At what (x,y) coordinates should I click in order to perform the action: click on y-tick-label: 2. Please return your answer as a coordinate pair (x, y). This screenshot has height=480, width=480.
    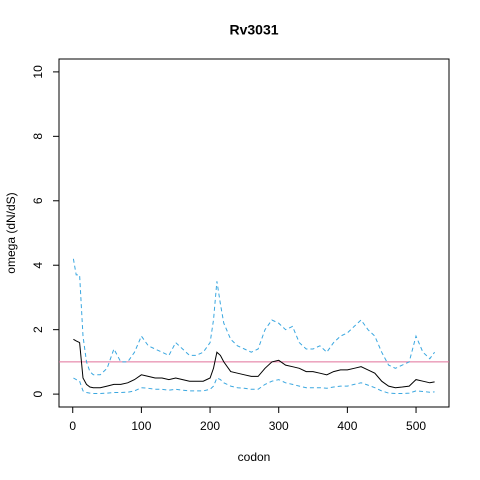
    Looking at the image, I should click on (38, 329).